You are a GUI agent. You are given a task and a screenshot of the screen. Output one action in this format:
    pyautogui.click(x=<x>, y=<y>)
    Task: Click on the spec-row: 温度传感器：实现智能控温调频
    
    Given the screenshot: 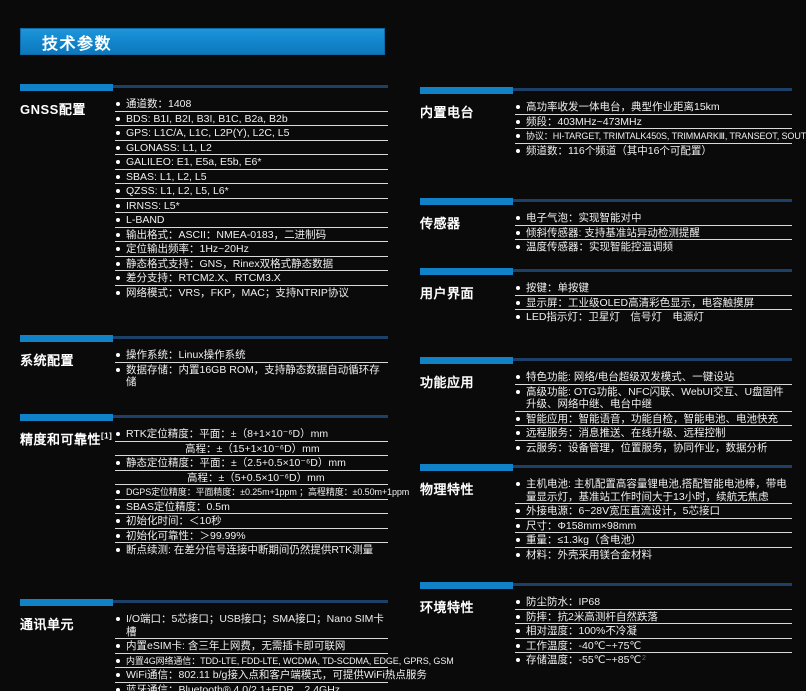 What is the action you would take?
    pyautogui.click(x=653, y=247)
    